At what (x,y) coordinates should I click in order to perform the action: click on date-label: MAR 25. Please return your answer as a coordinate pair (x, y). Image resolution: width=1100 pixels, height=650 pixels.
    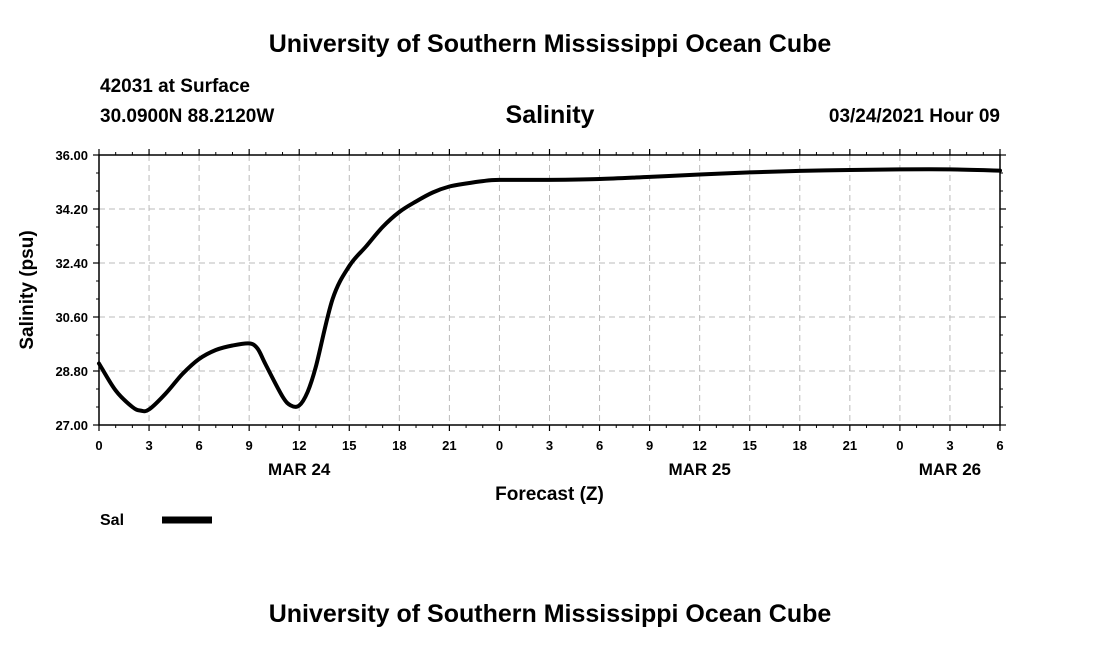
    Looking at the image, I should click on (699, 469).